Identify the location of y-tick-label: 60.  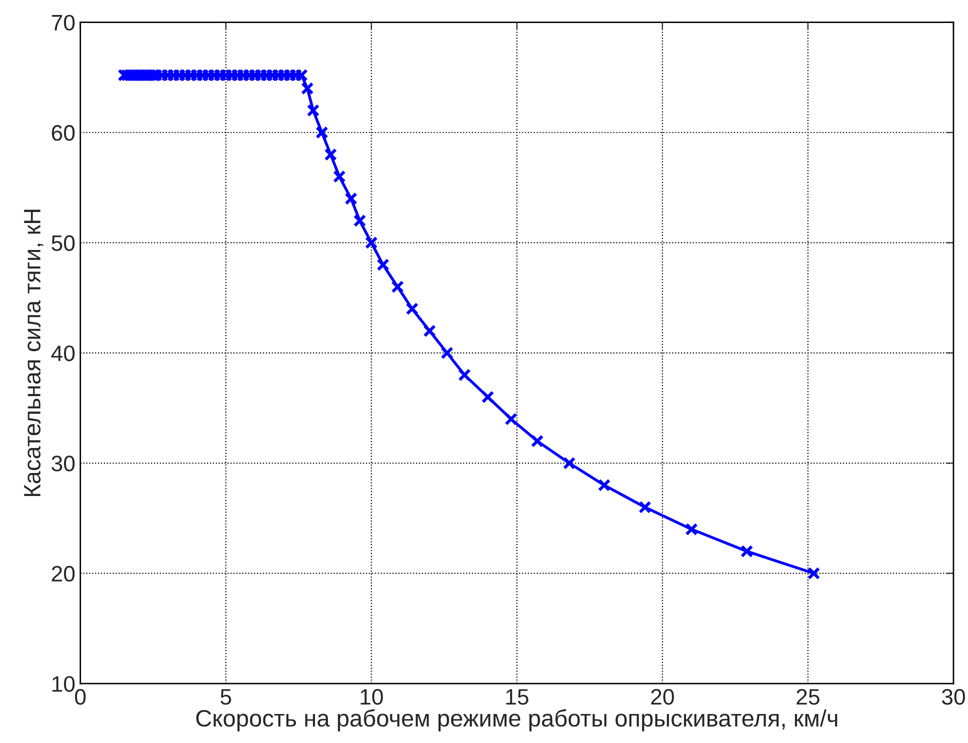
(63, 133).